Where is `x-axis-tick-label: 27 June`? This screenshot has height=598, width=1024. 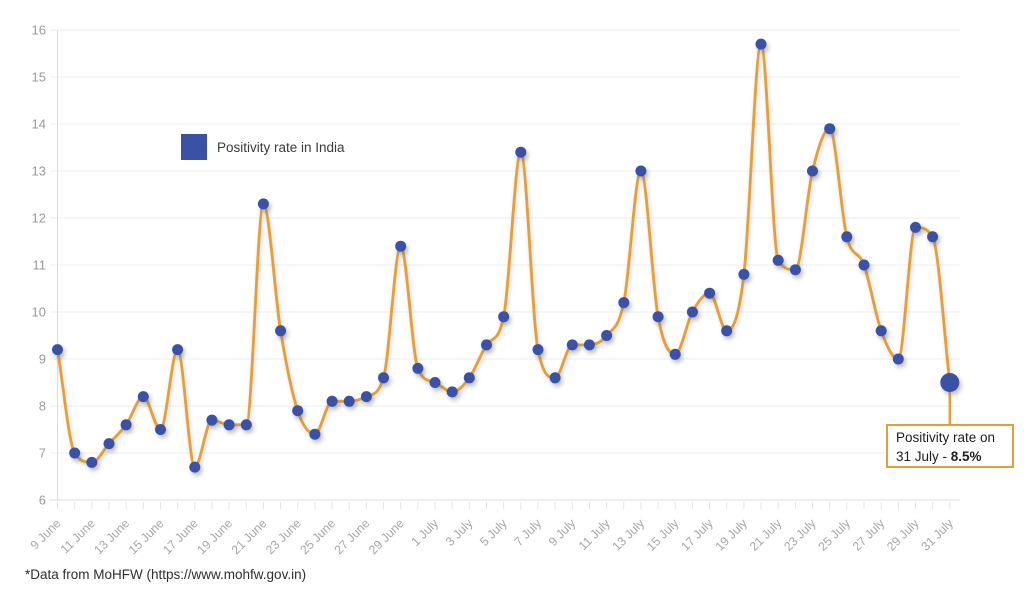 x-axis-tick-label: 27 June is located at coordinates (352, 536).